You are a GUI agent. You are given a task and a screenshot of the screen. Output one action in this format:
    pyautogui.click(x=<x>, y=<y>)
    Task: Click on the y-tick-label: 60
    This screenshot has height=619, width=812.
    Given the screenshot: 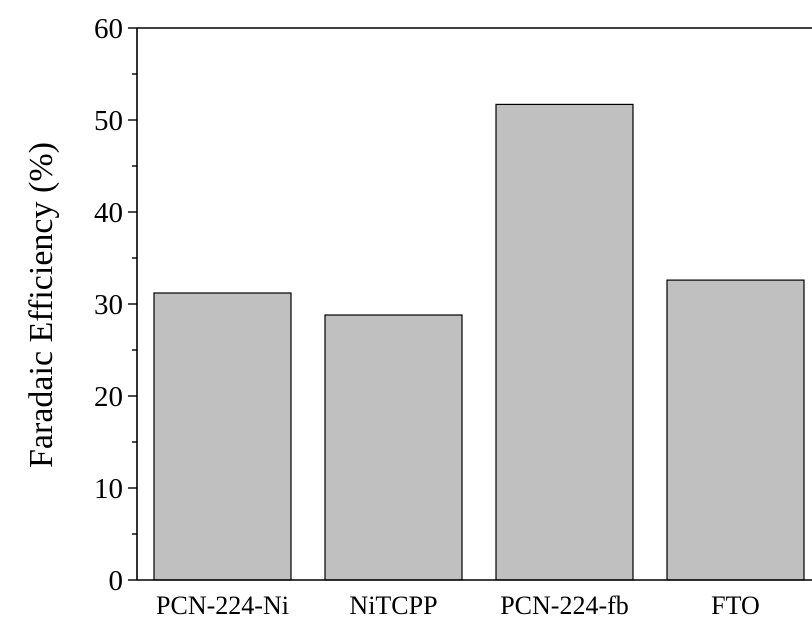 What is the action you would take?
    pyautogui.click(x=108, y=29)
    